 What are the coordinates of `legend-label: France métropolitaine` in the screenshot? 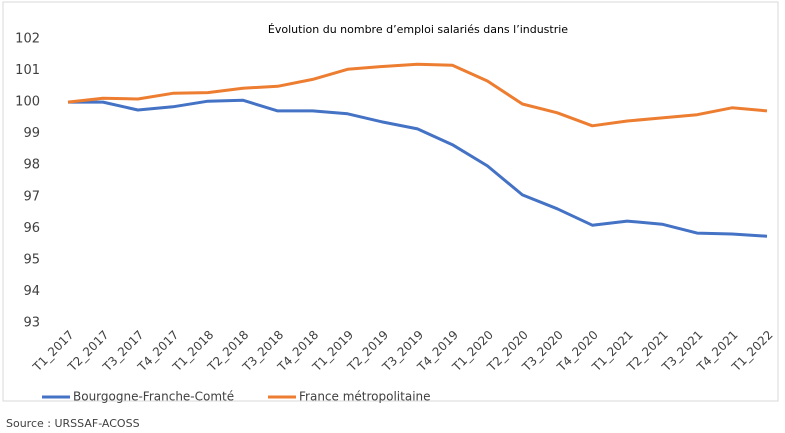 It's located at (365, 397).